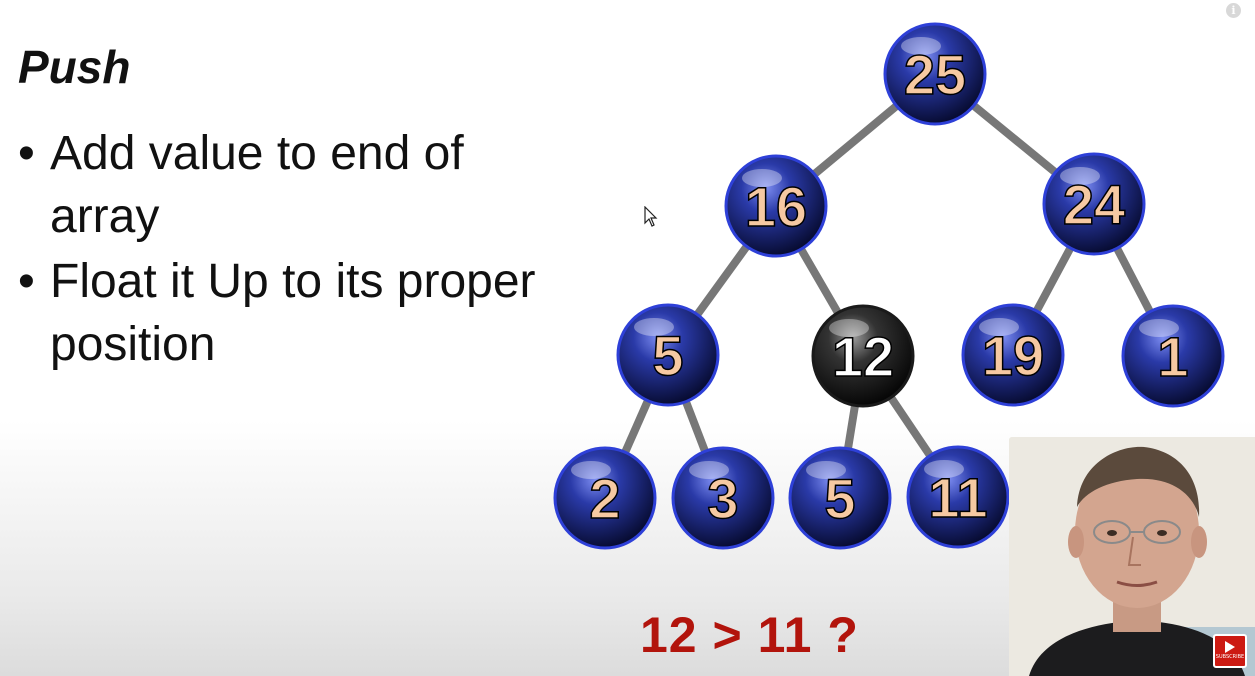  Describe the element at coordinates (257, 185) in the screenshot. I see `bullet-text: Add value to end of array` at that location.